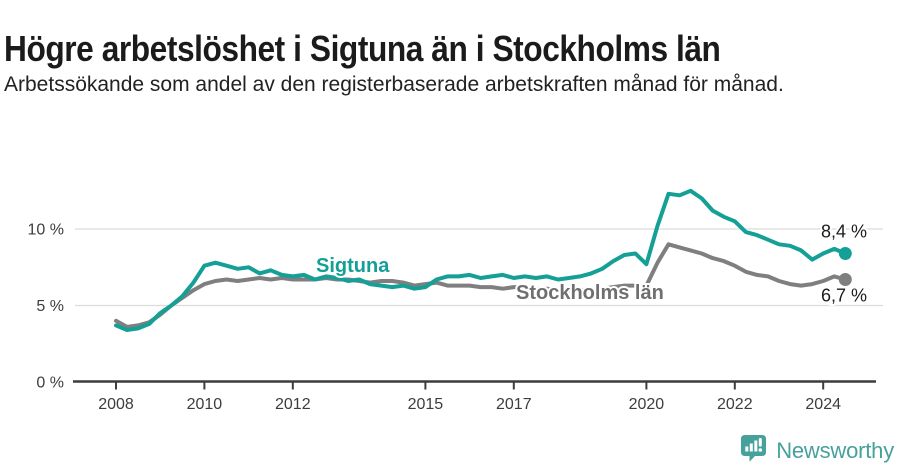 The width and height of the screenshot is (900, 474). Describe the element at coordinates (205, 404) in the screenshot. I see `x-tick-label: 2010` at that location.